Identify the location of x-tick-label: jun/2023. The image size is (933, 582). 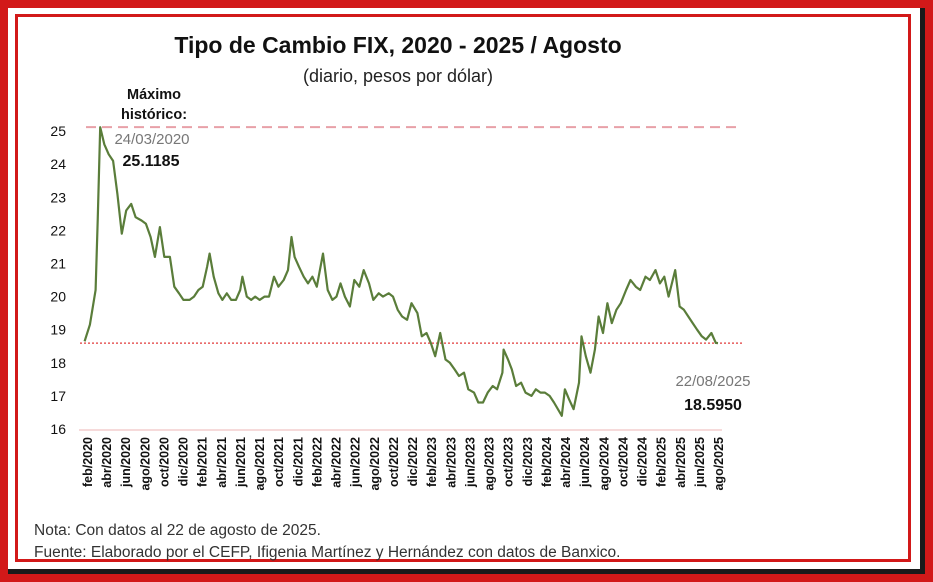
(470, 462).